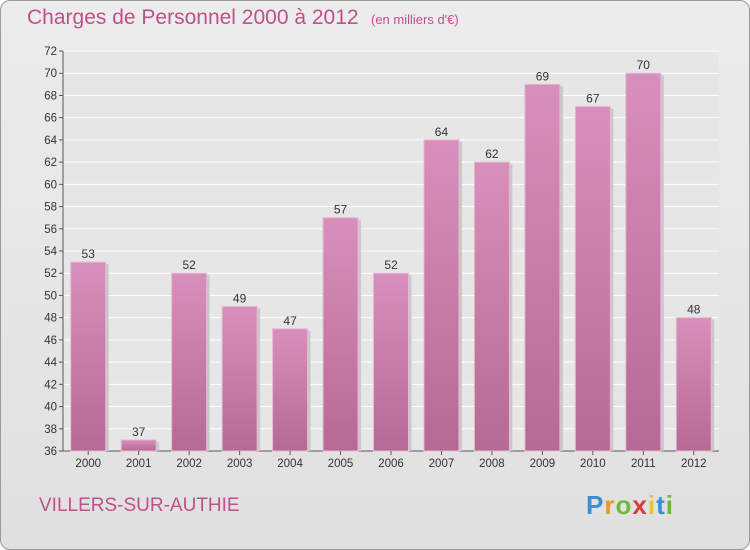 This screenshot has width=750, height=550. Describe the element at coordinates (624, 505) in the screenshot. I see `logo-letter: o` at that location.